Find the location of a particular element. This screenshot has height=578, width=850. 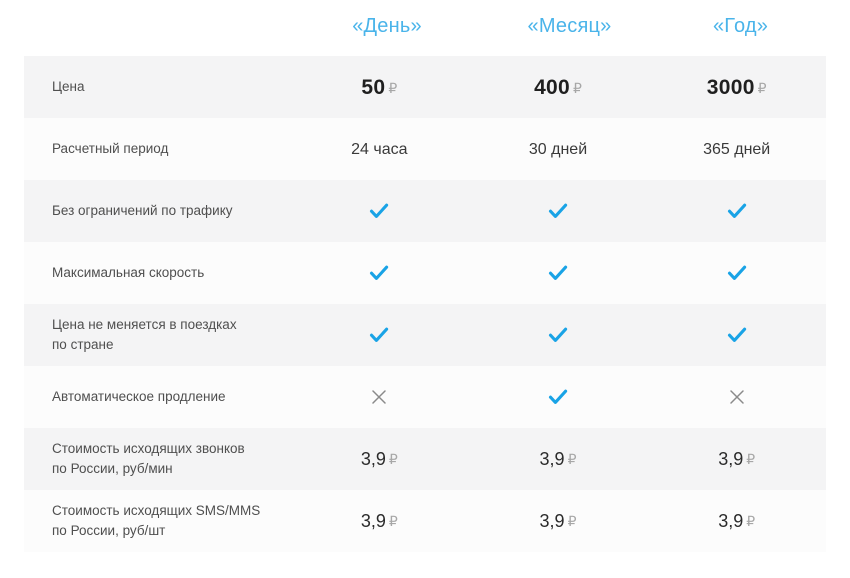

feature-label: Расчетный период is located at coordinates (157, 149).